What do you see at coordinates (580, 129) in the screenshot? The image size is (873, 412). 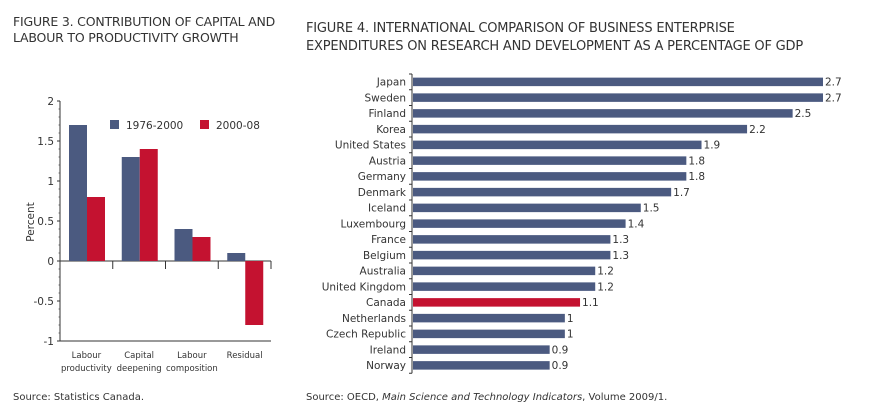 I see `bar-korea` at bounding box center [580, 129].